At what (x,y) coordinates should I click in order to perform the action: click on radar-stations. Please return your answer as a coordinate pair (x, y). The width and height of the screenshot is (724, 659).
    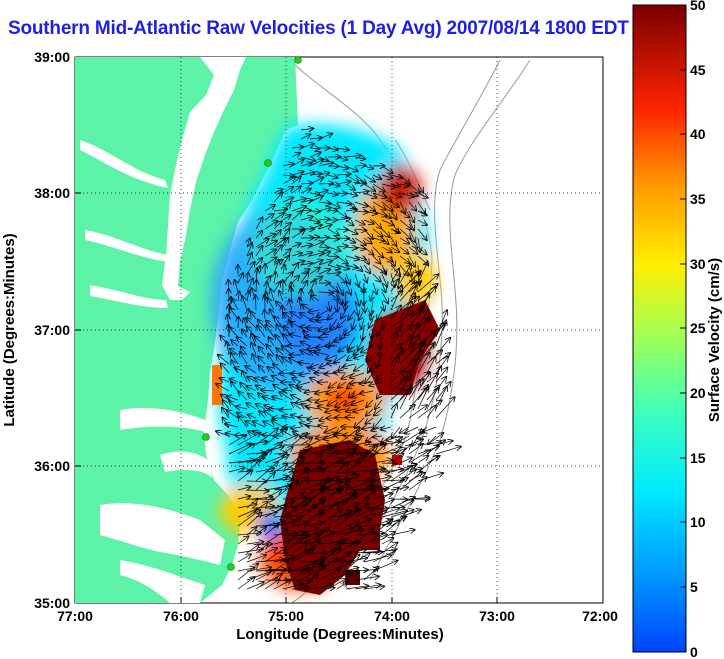
    Looking at the image, I should click on (252, 314).